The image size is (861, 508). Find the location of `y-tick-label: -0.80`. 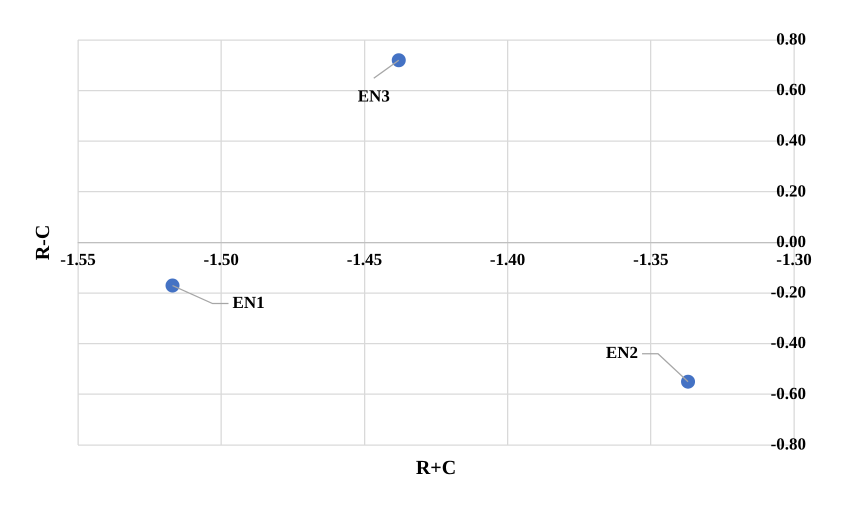

y-tick-label: -0.80 is located at coordinates (788, 444).